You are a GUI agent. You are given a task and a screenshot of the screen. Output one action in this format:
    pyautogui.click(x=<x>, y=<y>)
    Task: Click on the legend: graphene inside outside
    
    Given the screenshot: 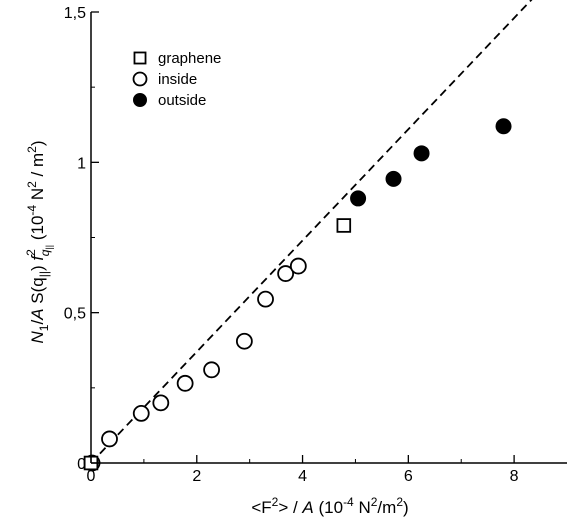 What is the action you would take?
    pyautogui.click(x=176, y=79)
    